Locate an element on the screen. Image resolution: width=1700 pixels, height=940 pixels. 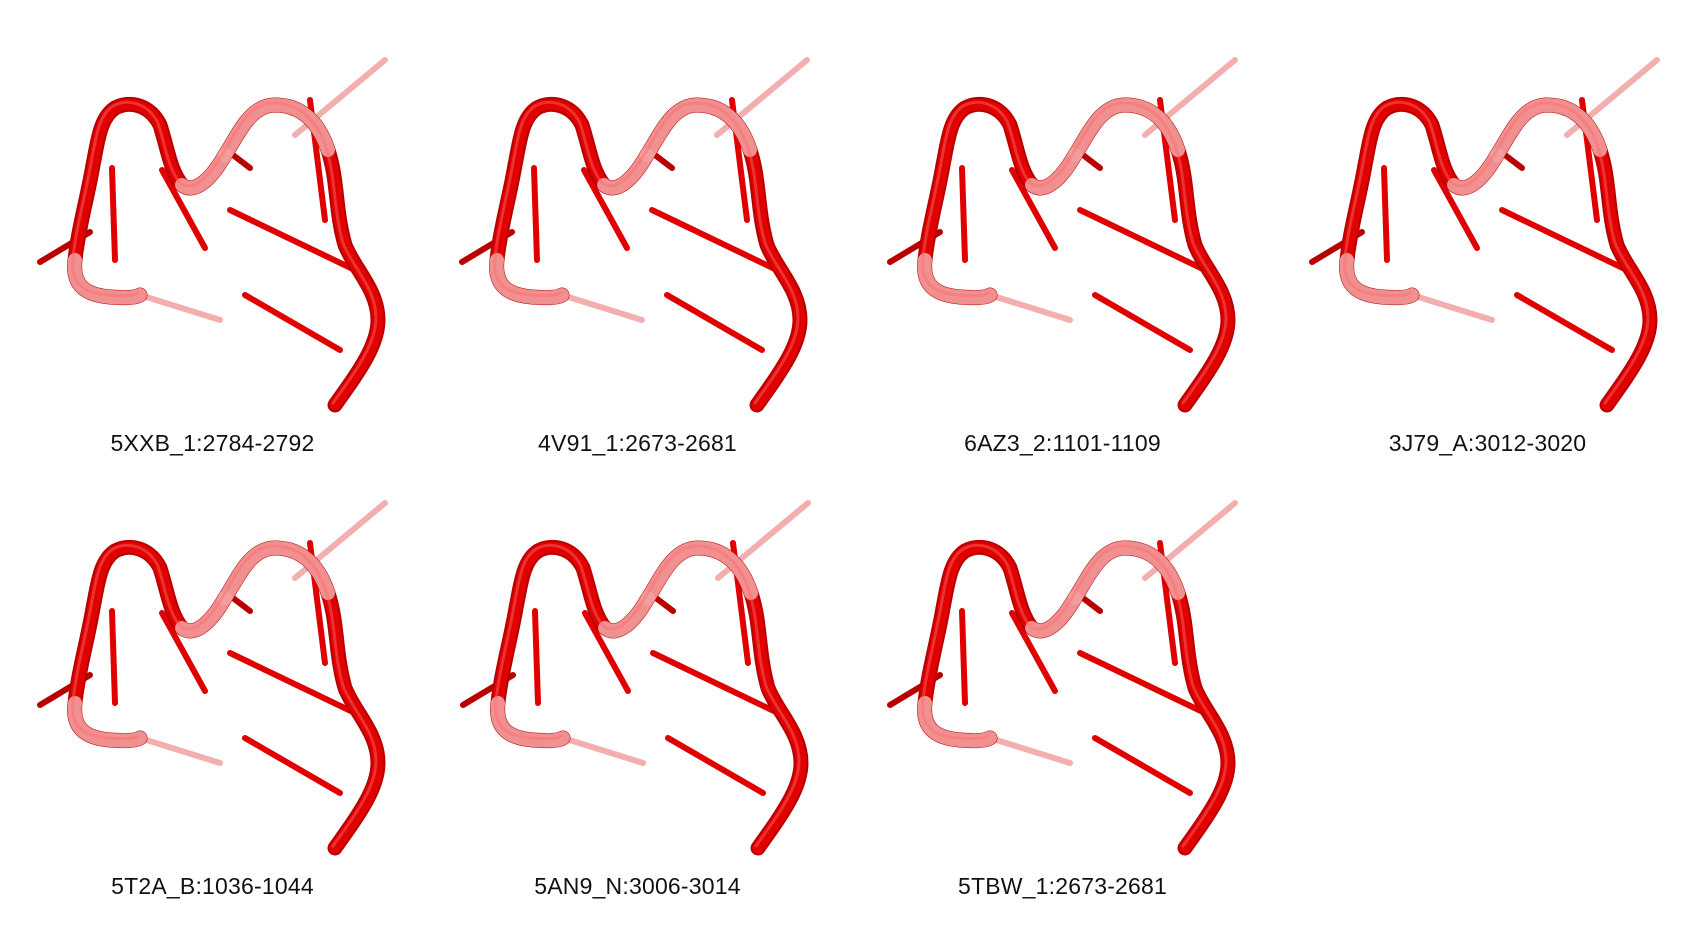
structure-panel-4: 3J79_A:3012-3020 is located at coordinates (1487, 238).